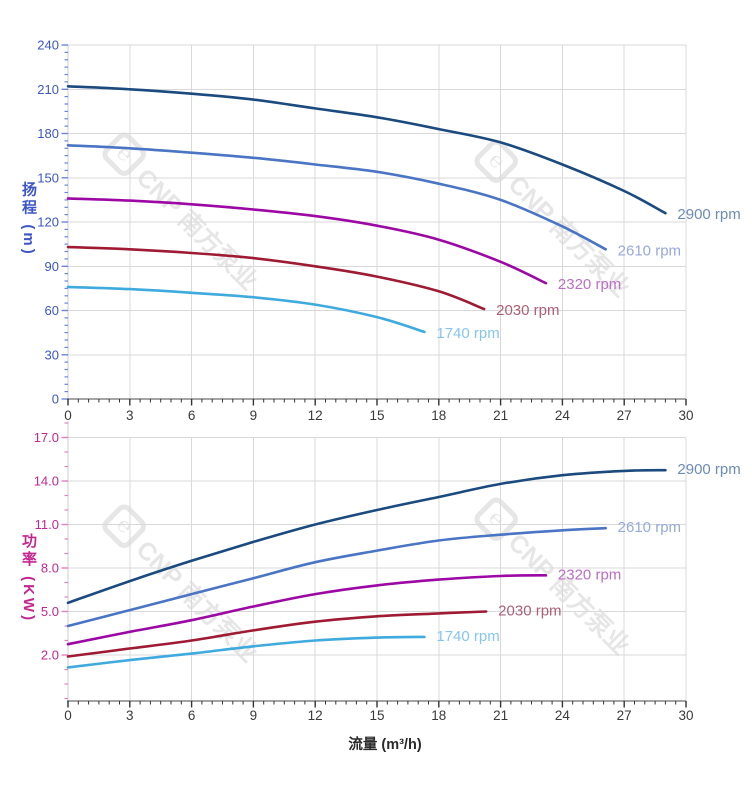 The width and height of the screenshot is (752, 797). Describe the element at coordinates (50, 568) in the screenshot. I see `y-tick-label: 8.0` at that location.